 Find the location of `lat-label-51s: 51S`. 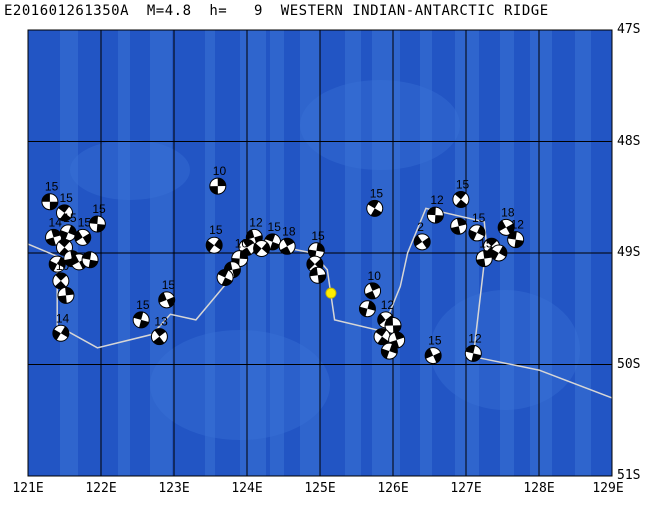

lat-label-51s: 51S is located at coordinates (629, 475).